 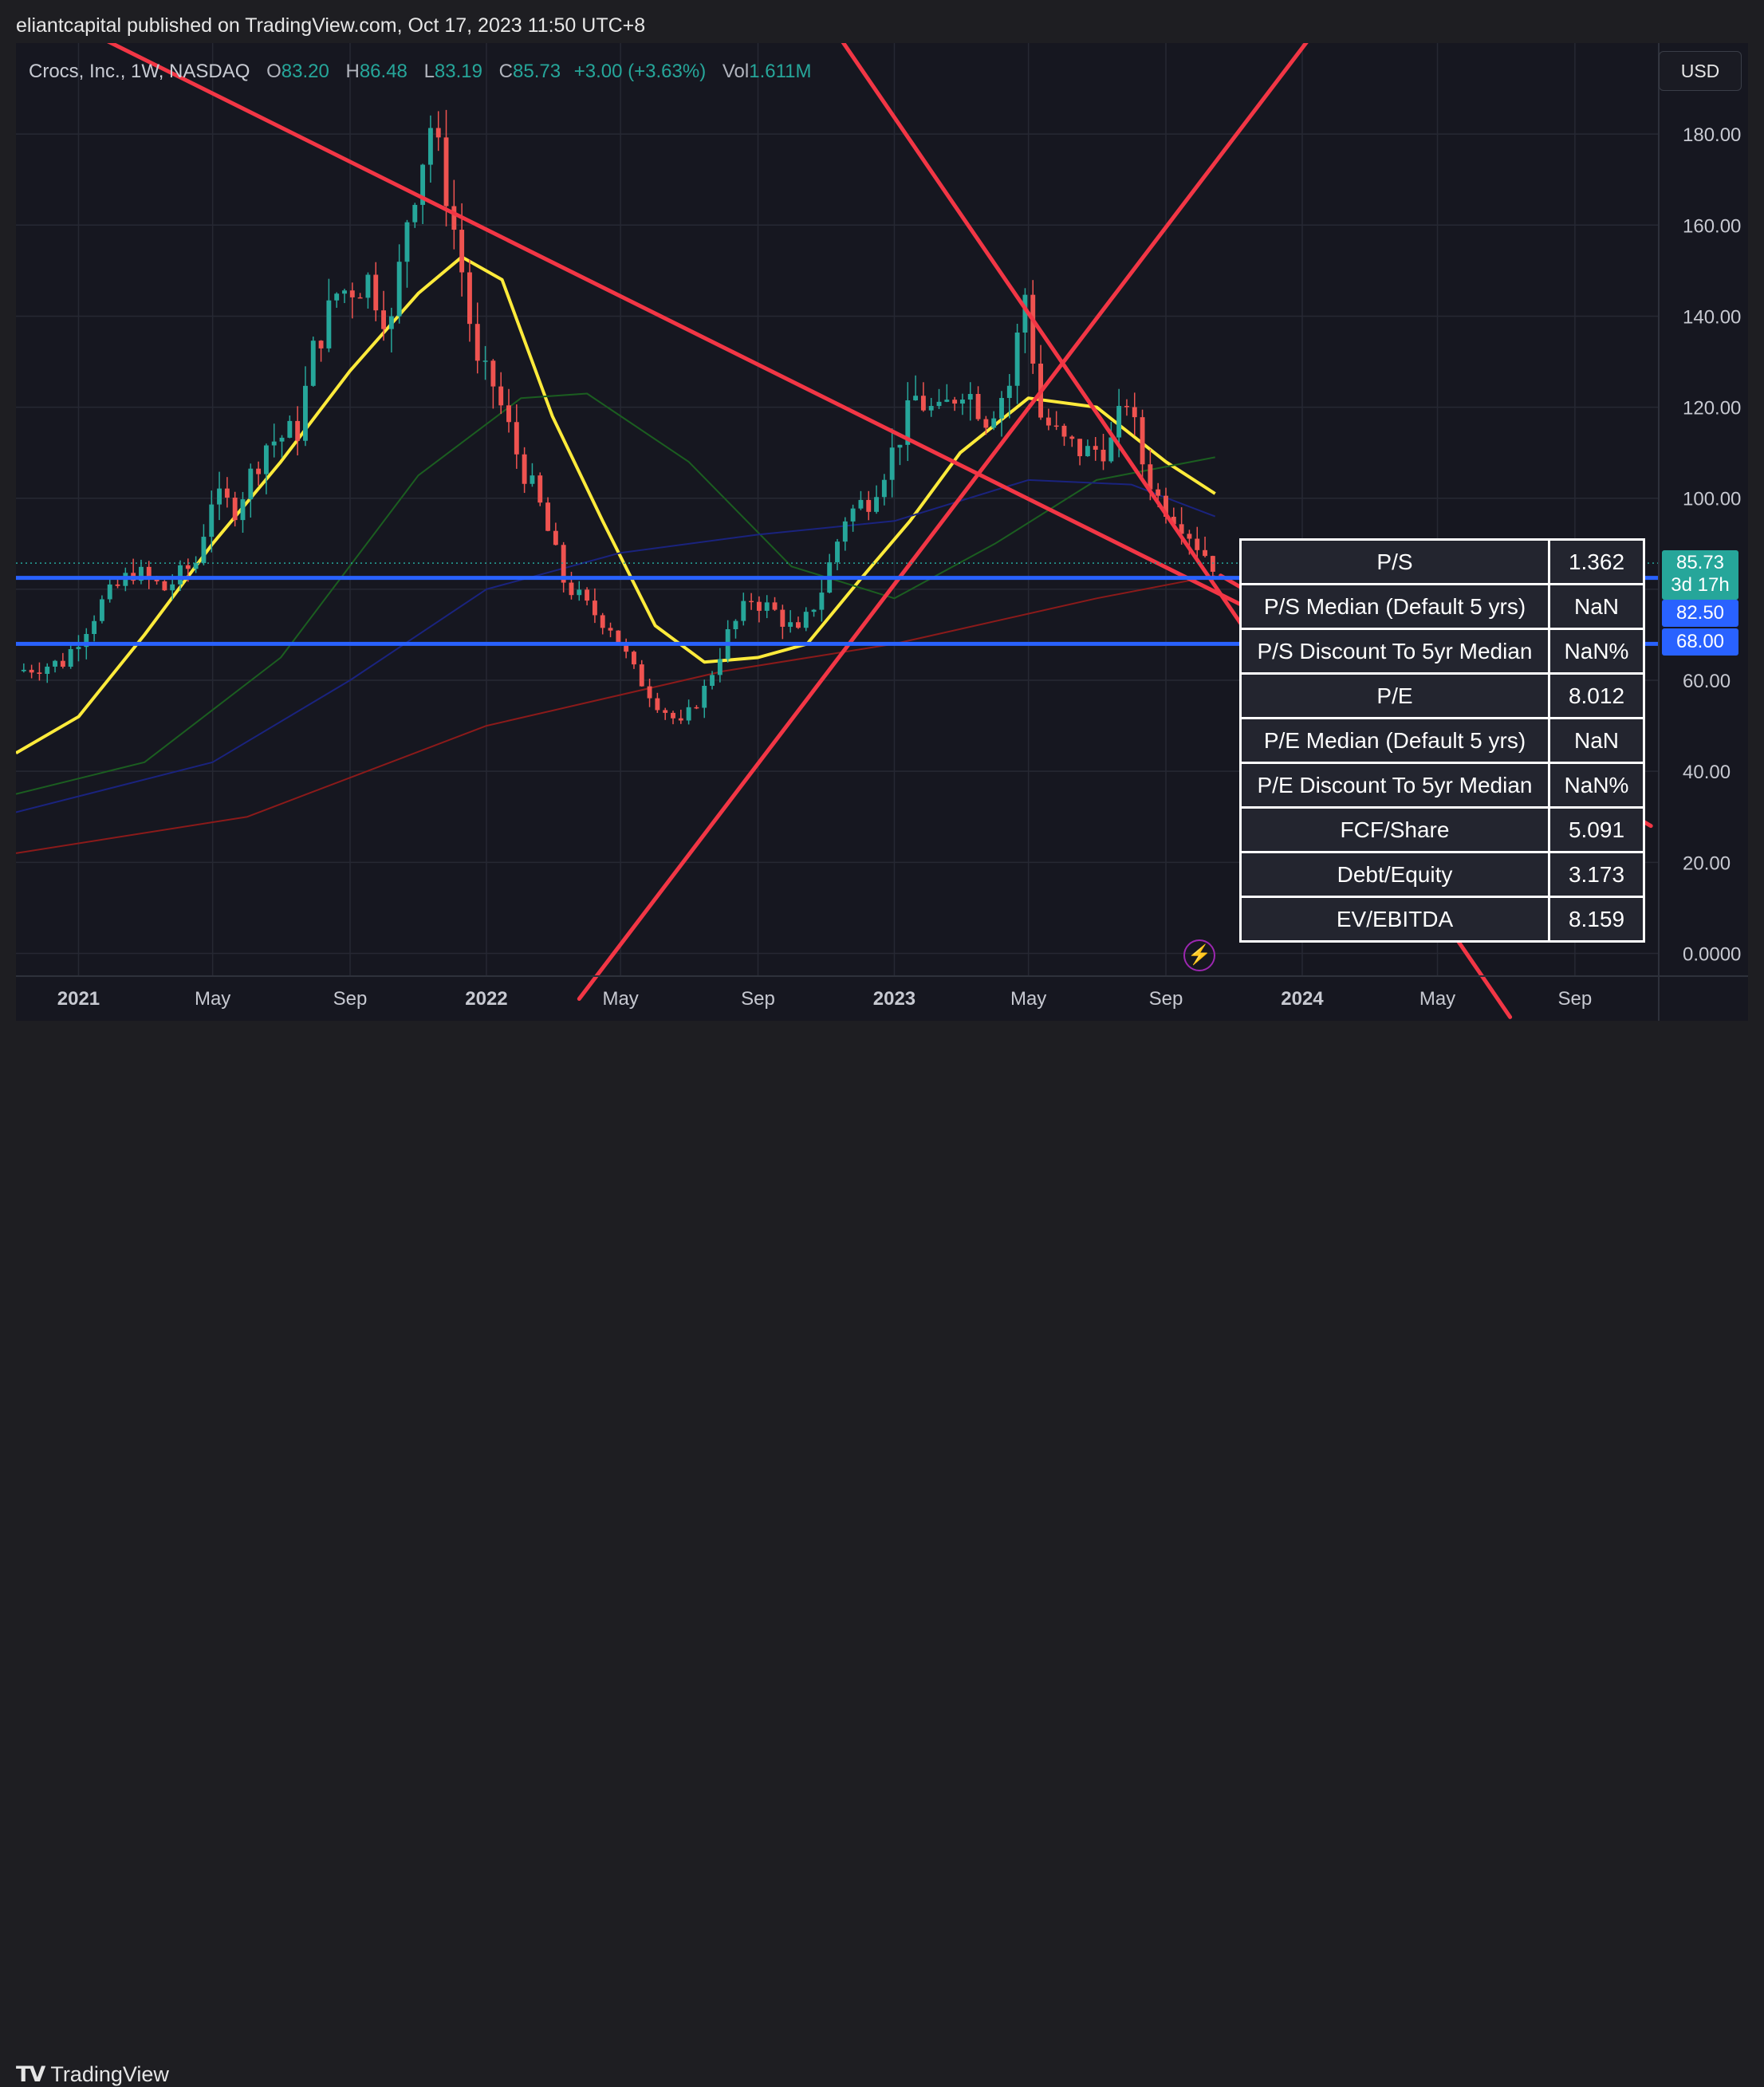 What do you see at coordinates (1394, 786) in the screenshot?
I see `metric-label: P/E Discount To 5yr Median` at bounding box center [1394, 786].